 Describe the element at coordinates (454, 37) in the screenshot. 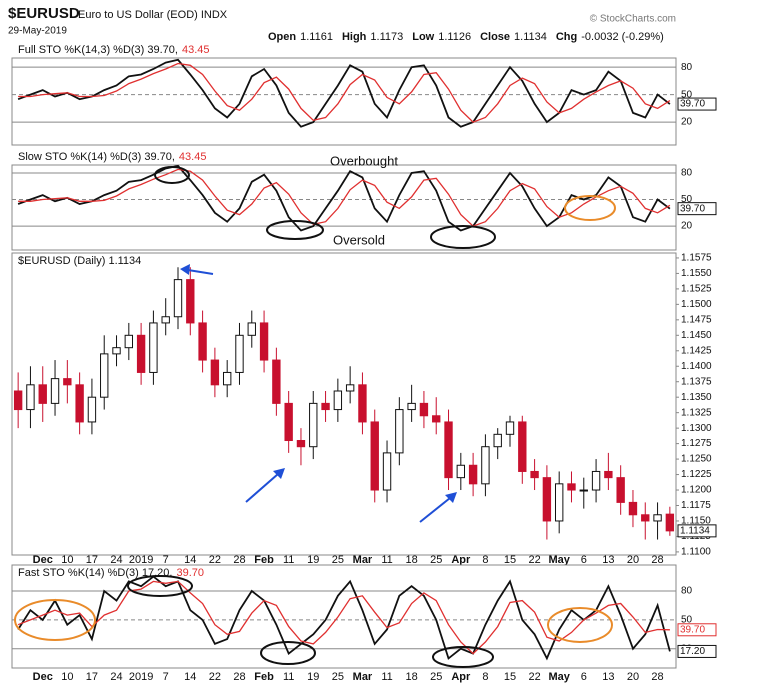

I see `quote-value: 1.1126` at that location.